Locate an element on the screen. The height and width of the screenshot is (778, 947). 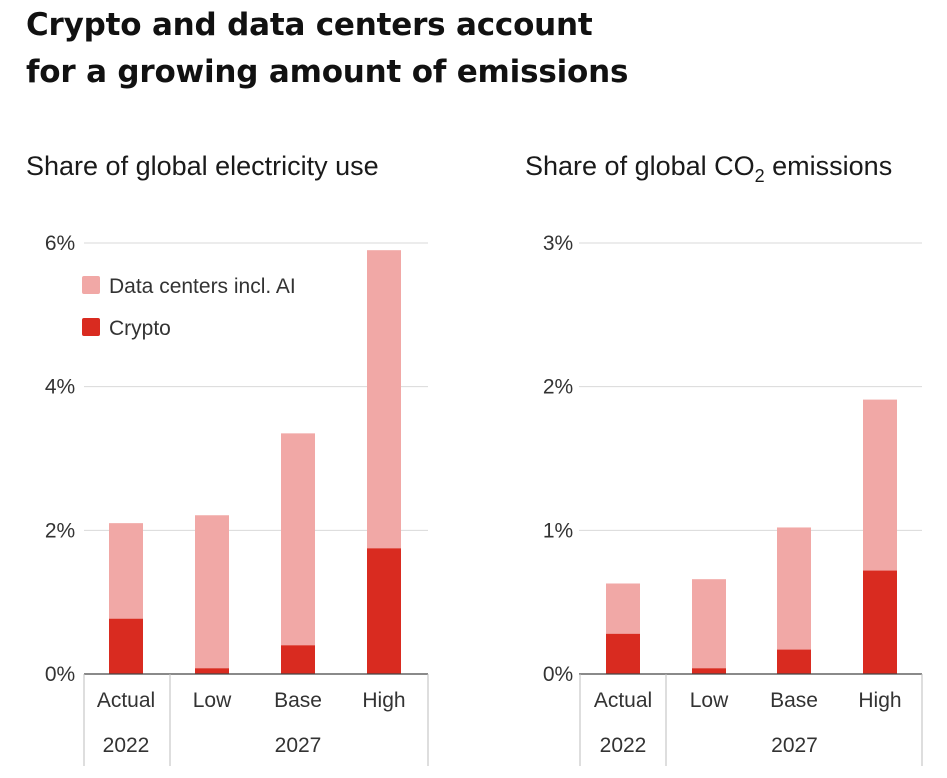
emissions-y-tick-label: 1% is located at coordinates (558, 530).